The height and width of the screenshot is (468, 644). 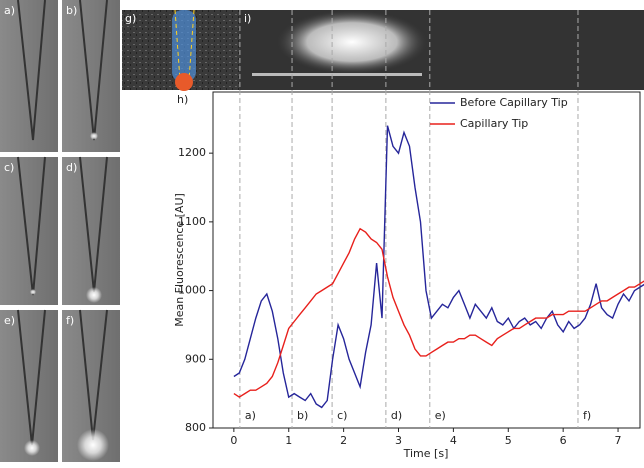 I want to click on panel-g: g), so click(x=181, y=50).